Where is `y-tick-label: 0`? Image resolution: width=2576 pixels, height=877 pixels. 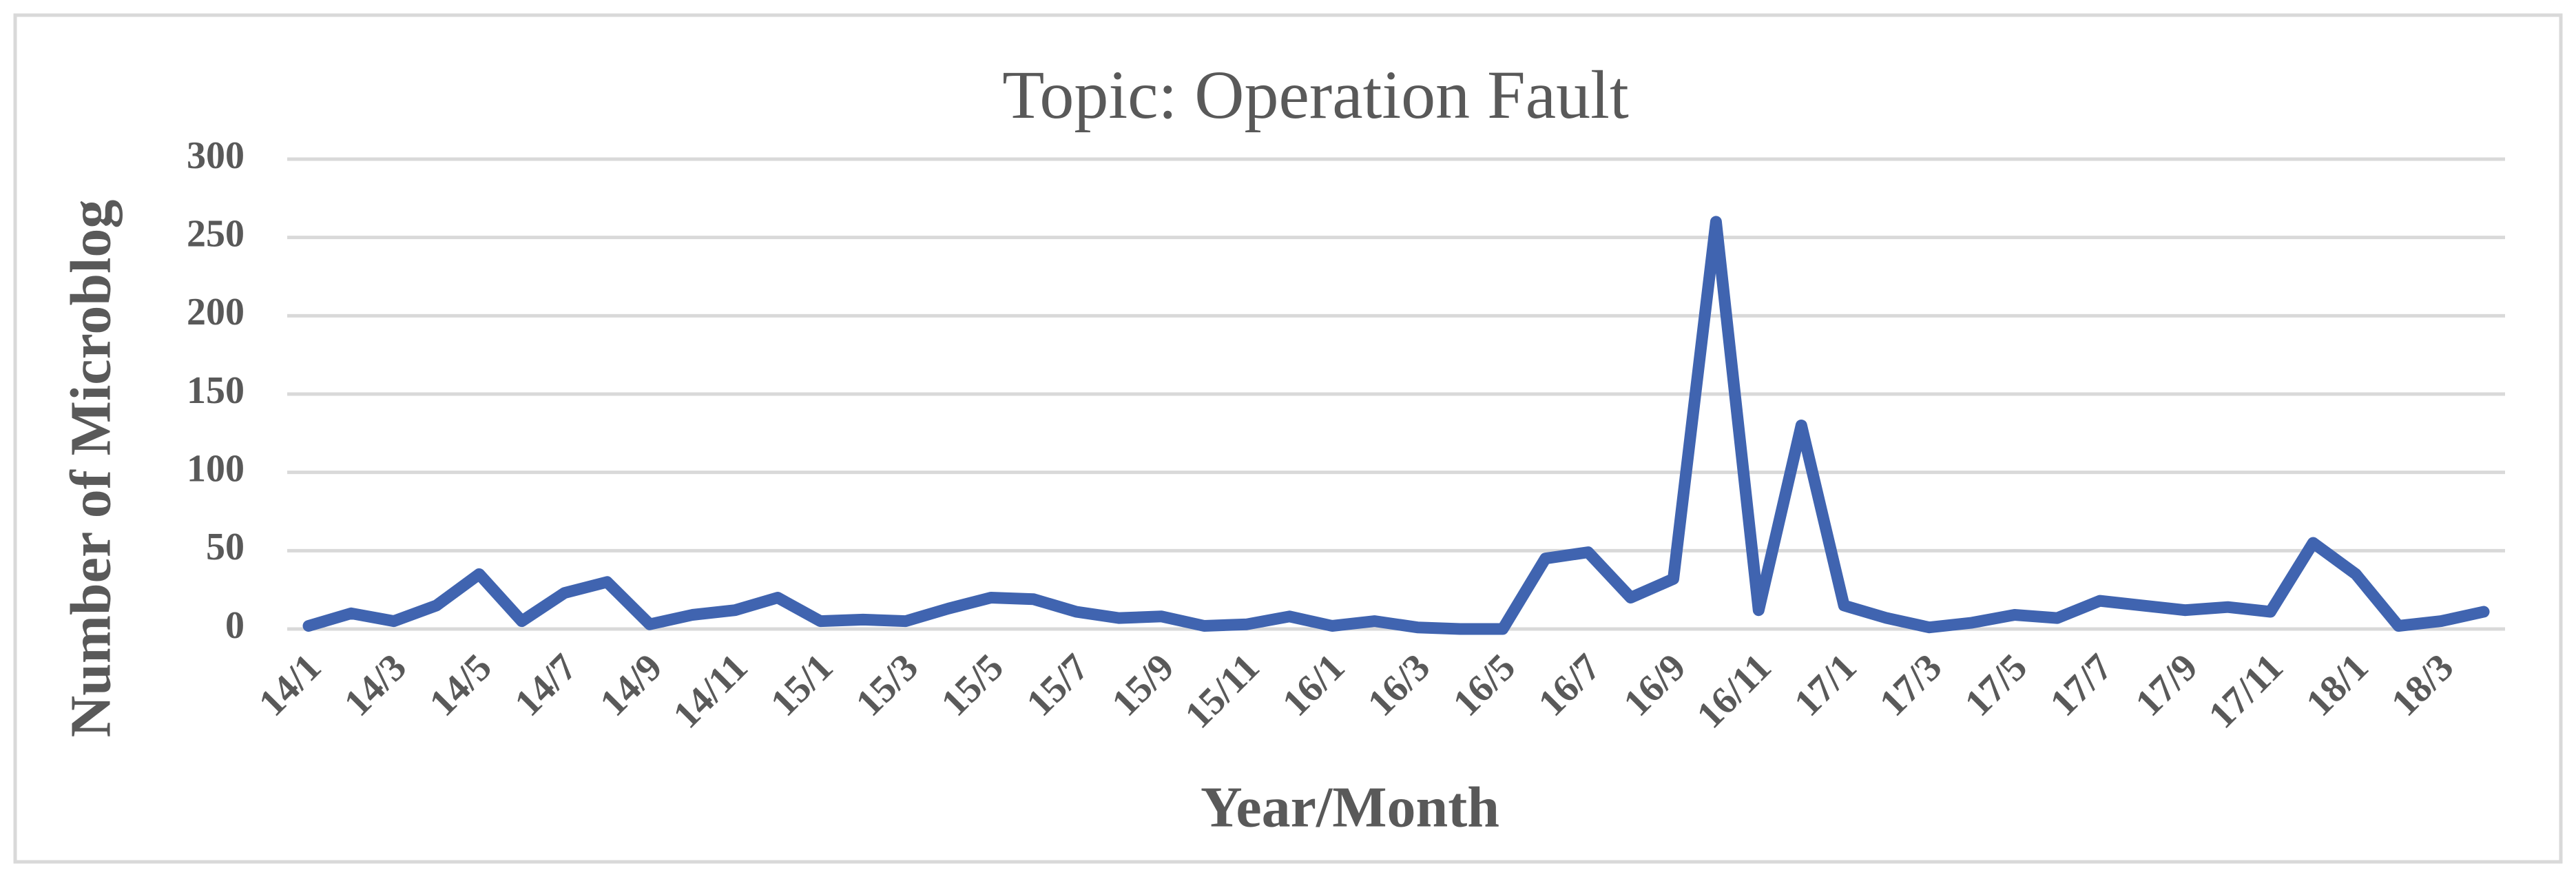 y-tick-label: 0 is located at coordinates (235, 625).